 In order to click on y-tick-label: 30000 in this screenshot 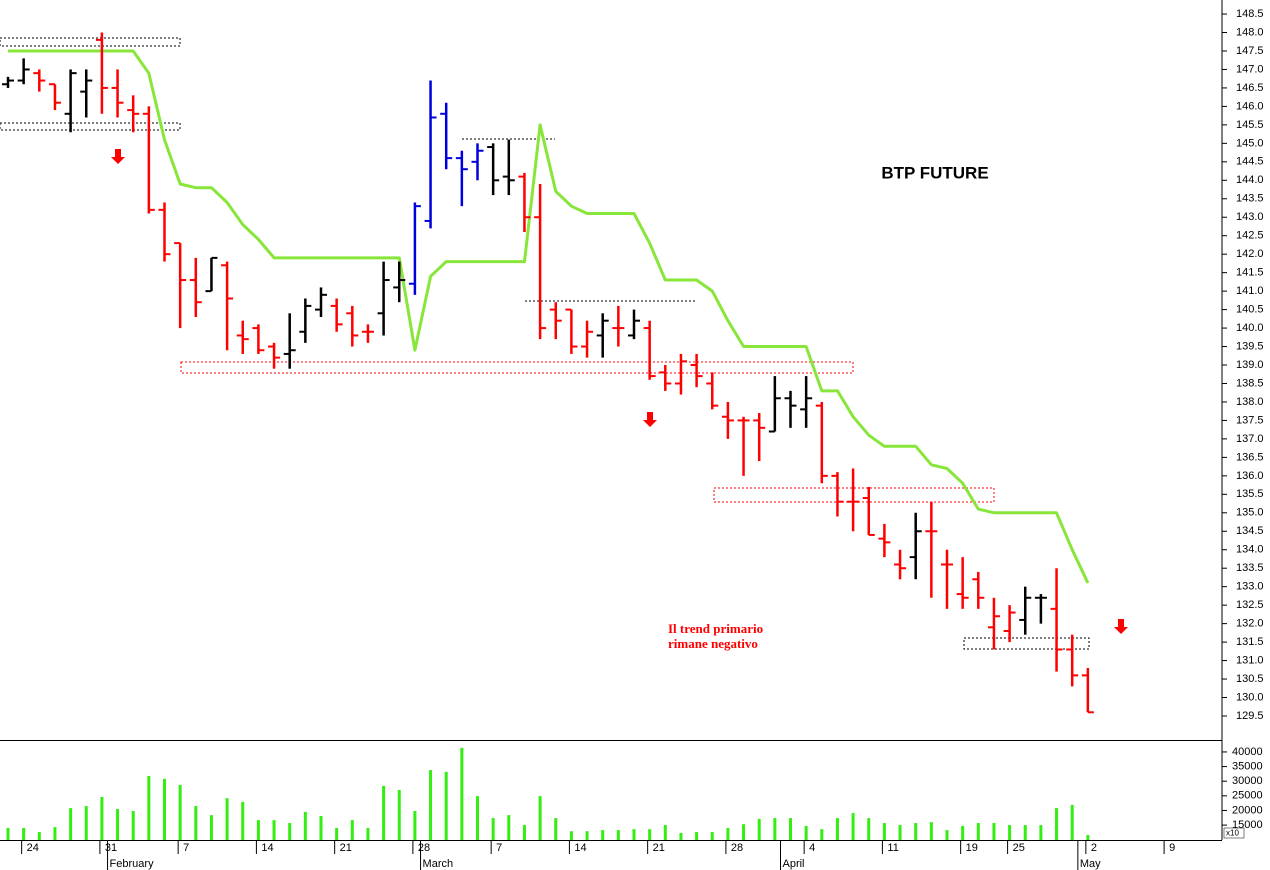, I will do `click(1247, 781)`.